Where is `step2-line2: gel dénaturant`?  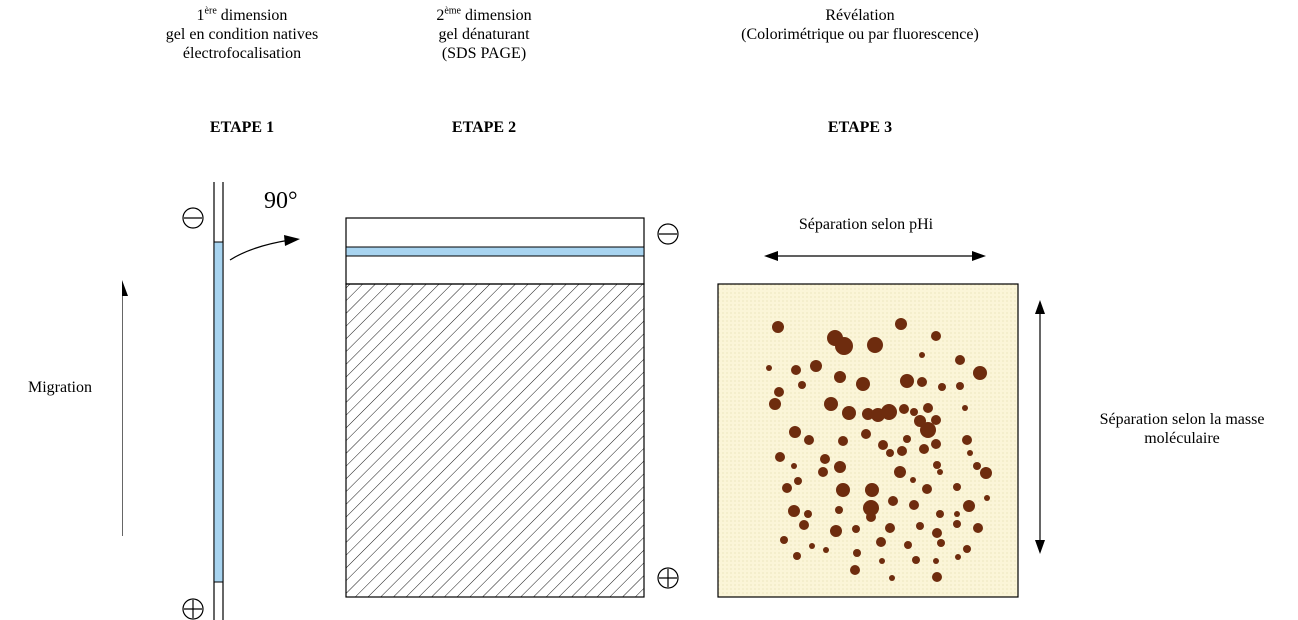
step2-line2: gel dénaturant is located at coordinates (484, 34).